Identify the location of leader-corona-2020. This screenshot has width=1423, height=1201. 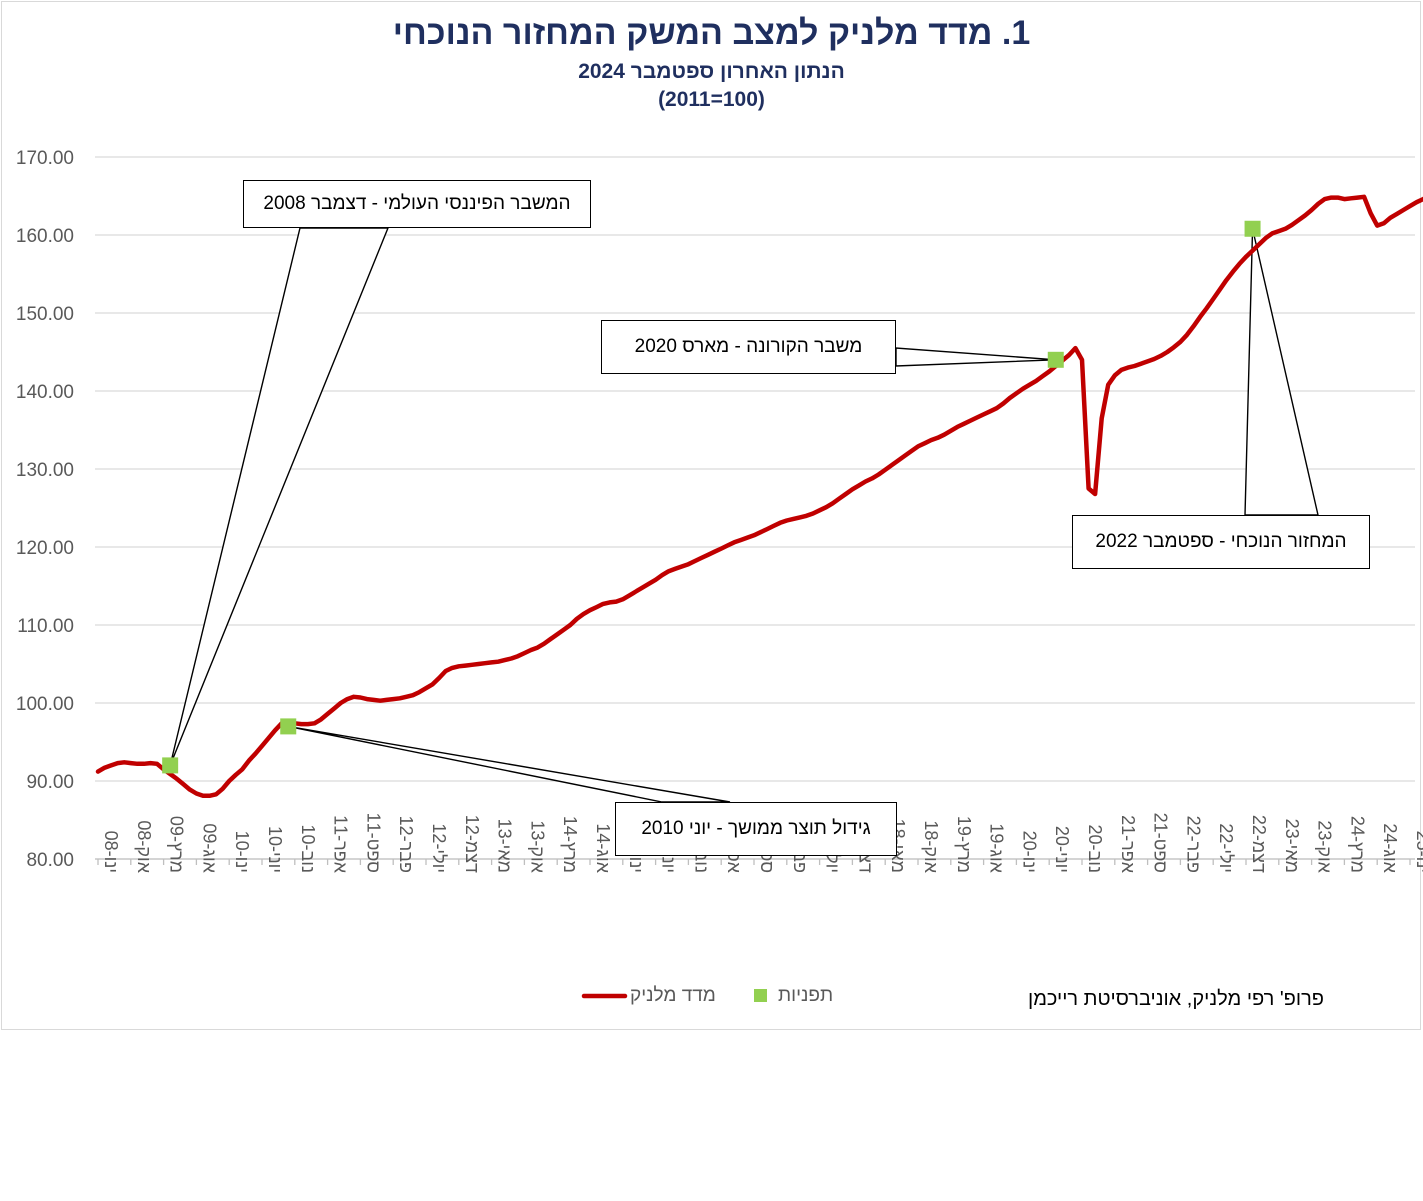
(975, 357).